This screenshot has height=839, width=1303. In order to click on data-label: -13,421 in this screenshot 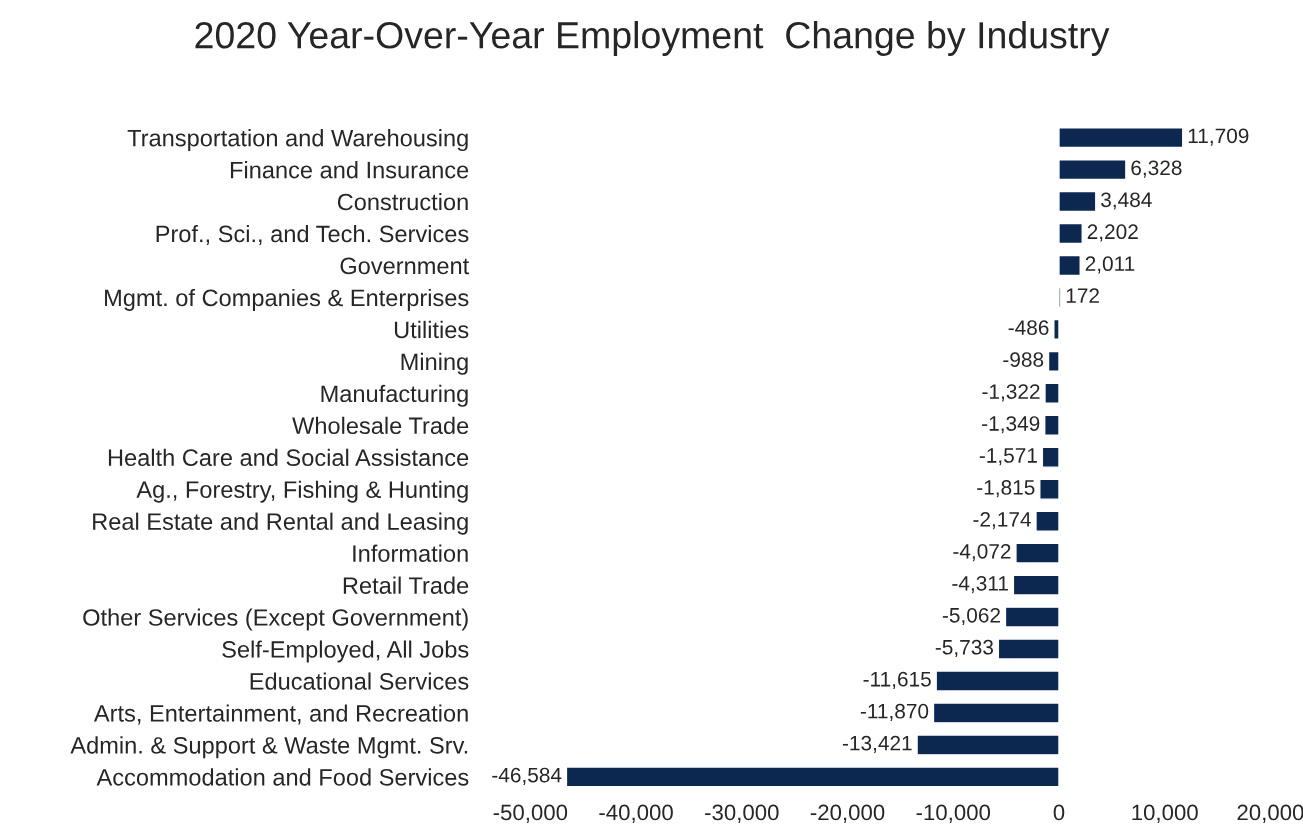, I will do `click(877, 744)`.